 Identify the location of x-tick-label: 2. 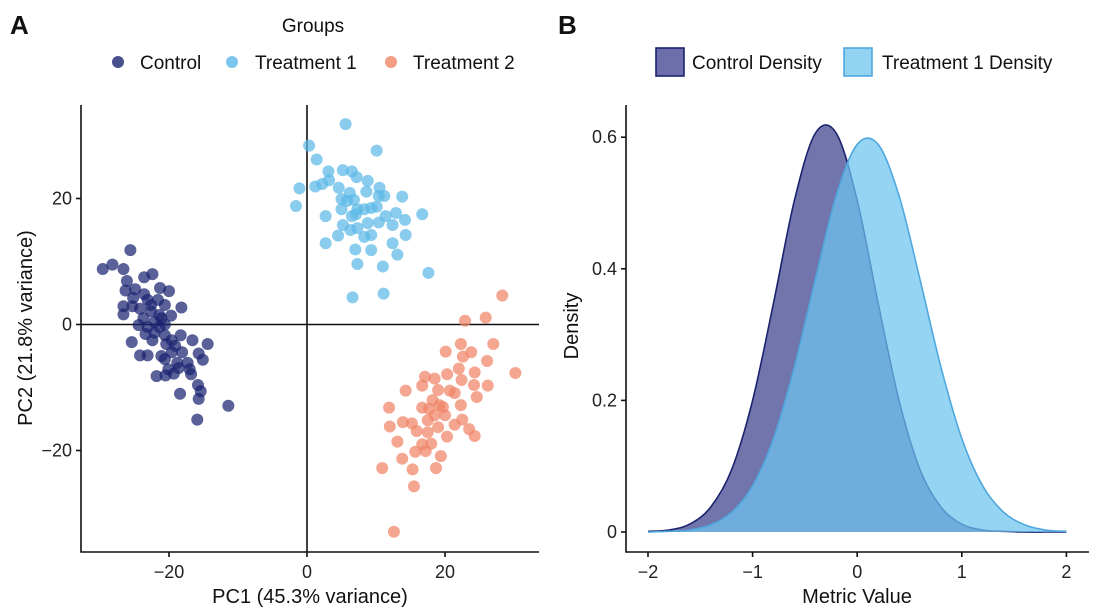
(1066, 572).